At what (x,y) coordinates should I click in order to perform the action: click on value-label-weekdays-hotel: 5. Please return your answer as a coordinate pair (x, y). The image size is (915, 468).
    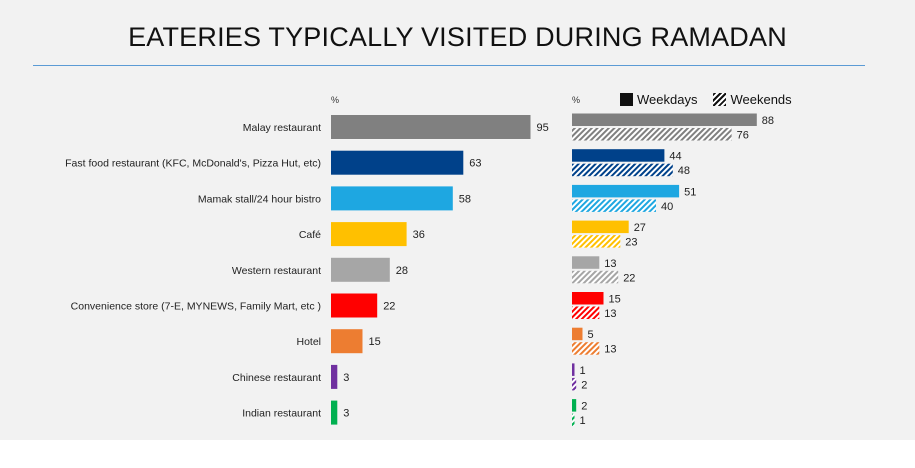
    Looking at the image, I should click on (591, 335).